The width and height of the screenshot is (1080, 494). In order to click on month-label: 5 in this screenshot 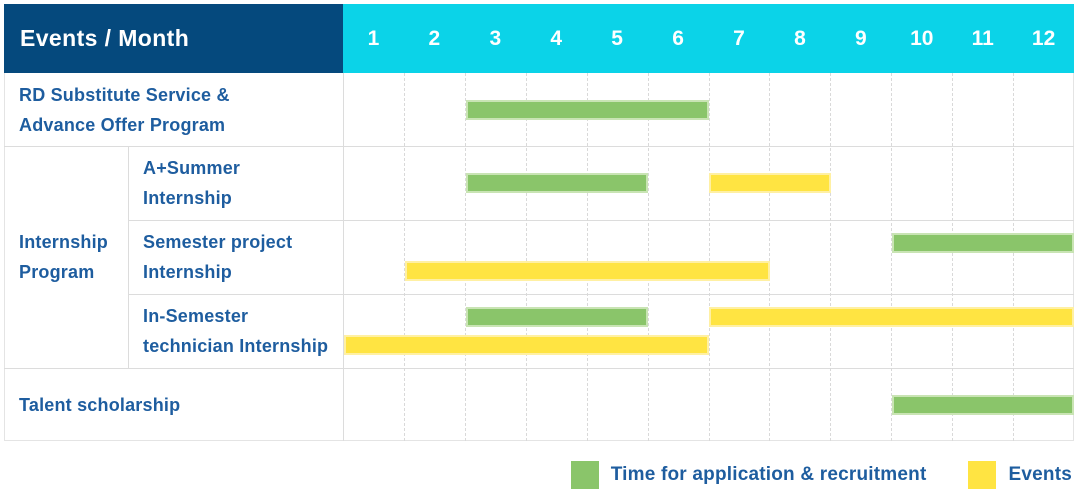, I will do `click(617, 38)`.